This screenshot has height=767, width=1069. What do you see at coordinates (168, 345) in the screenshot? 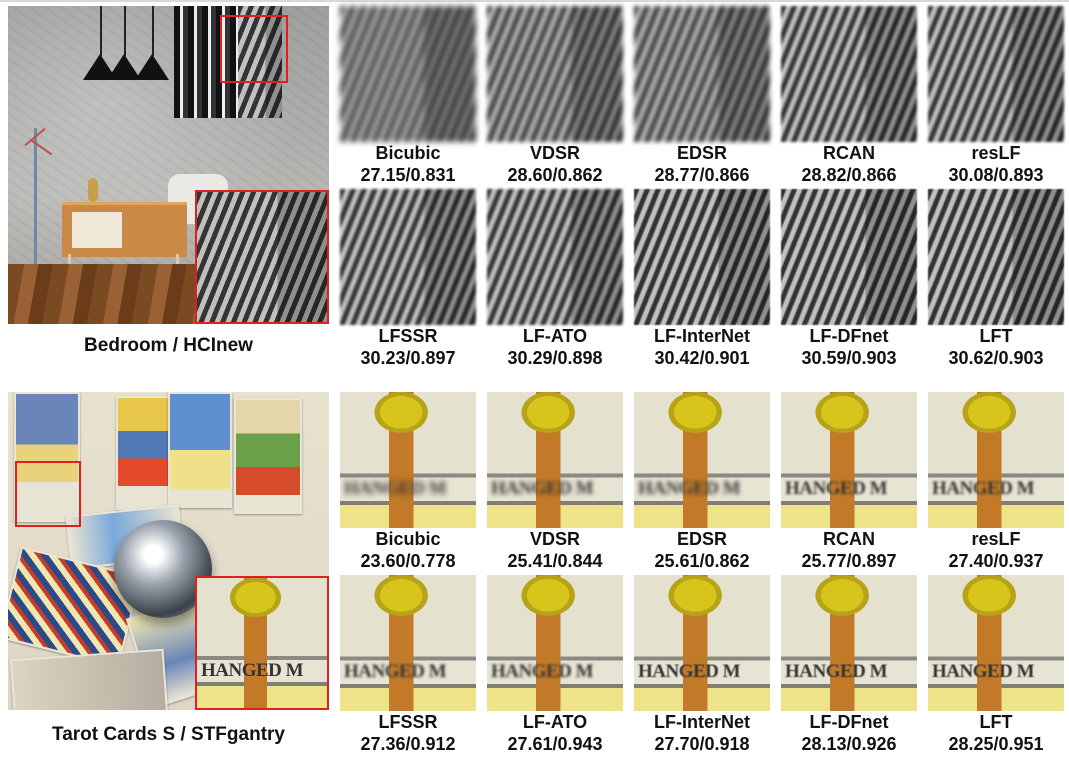
I see `scene-caption: Bedroom / HCInew` at bounding box center [168, 345].